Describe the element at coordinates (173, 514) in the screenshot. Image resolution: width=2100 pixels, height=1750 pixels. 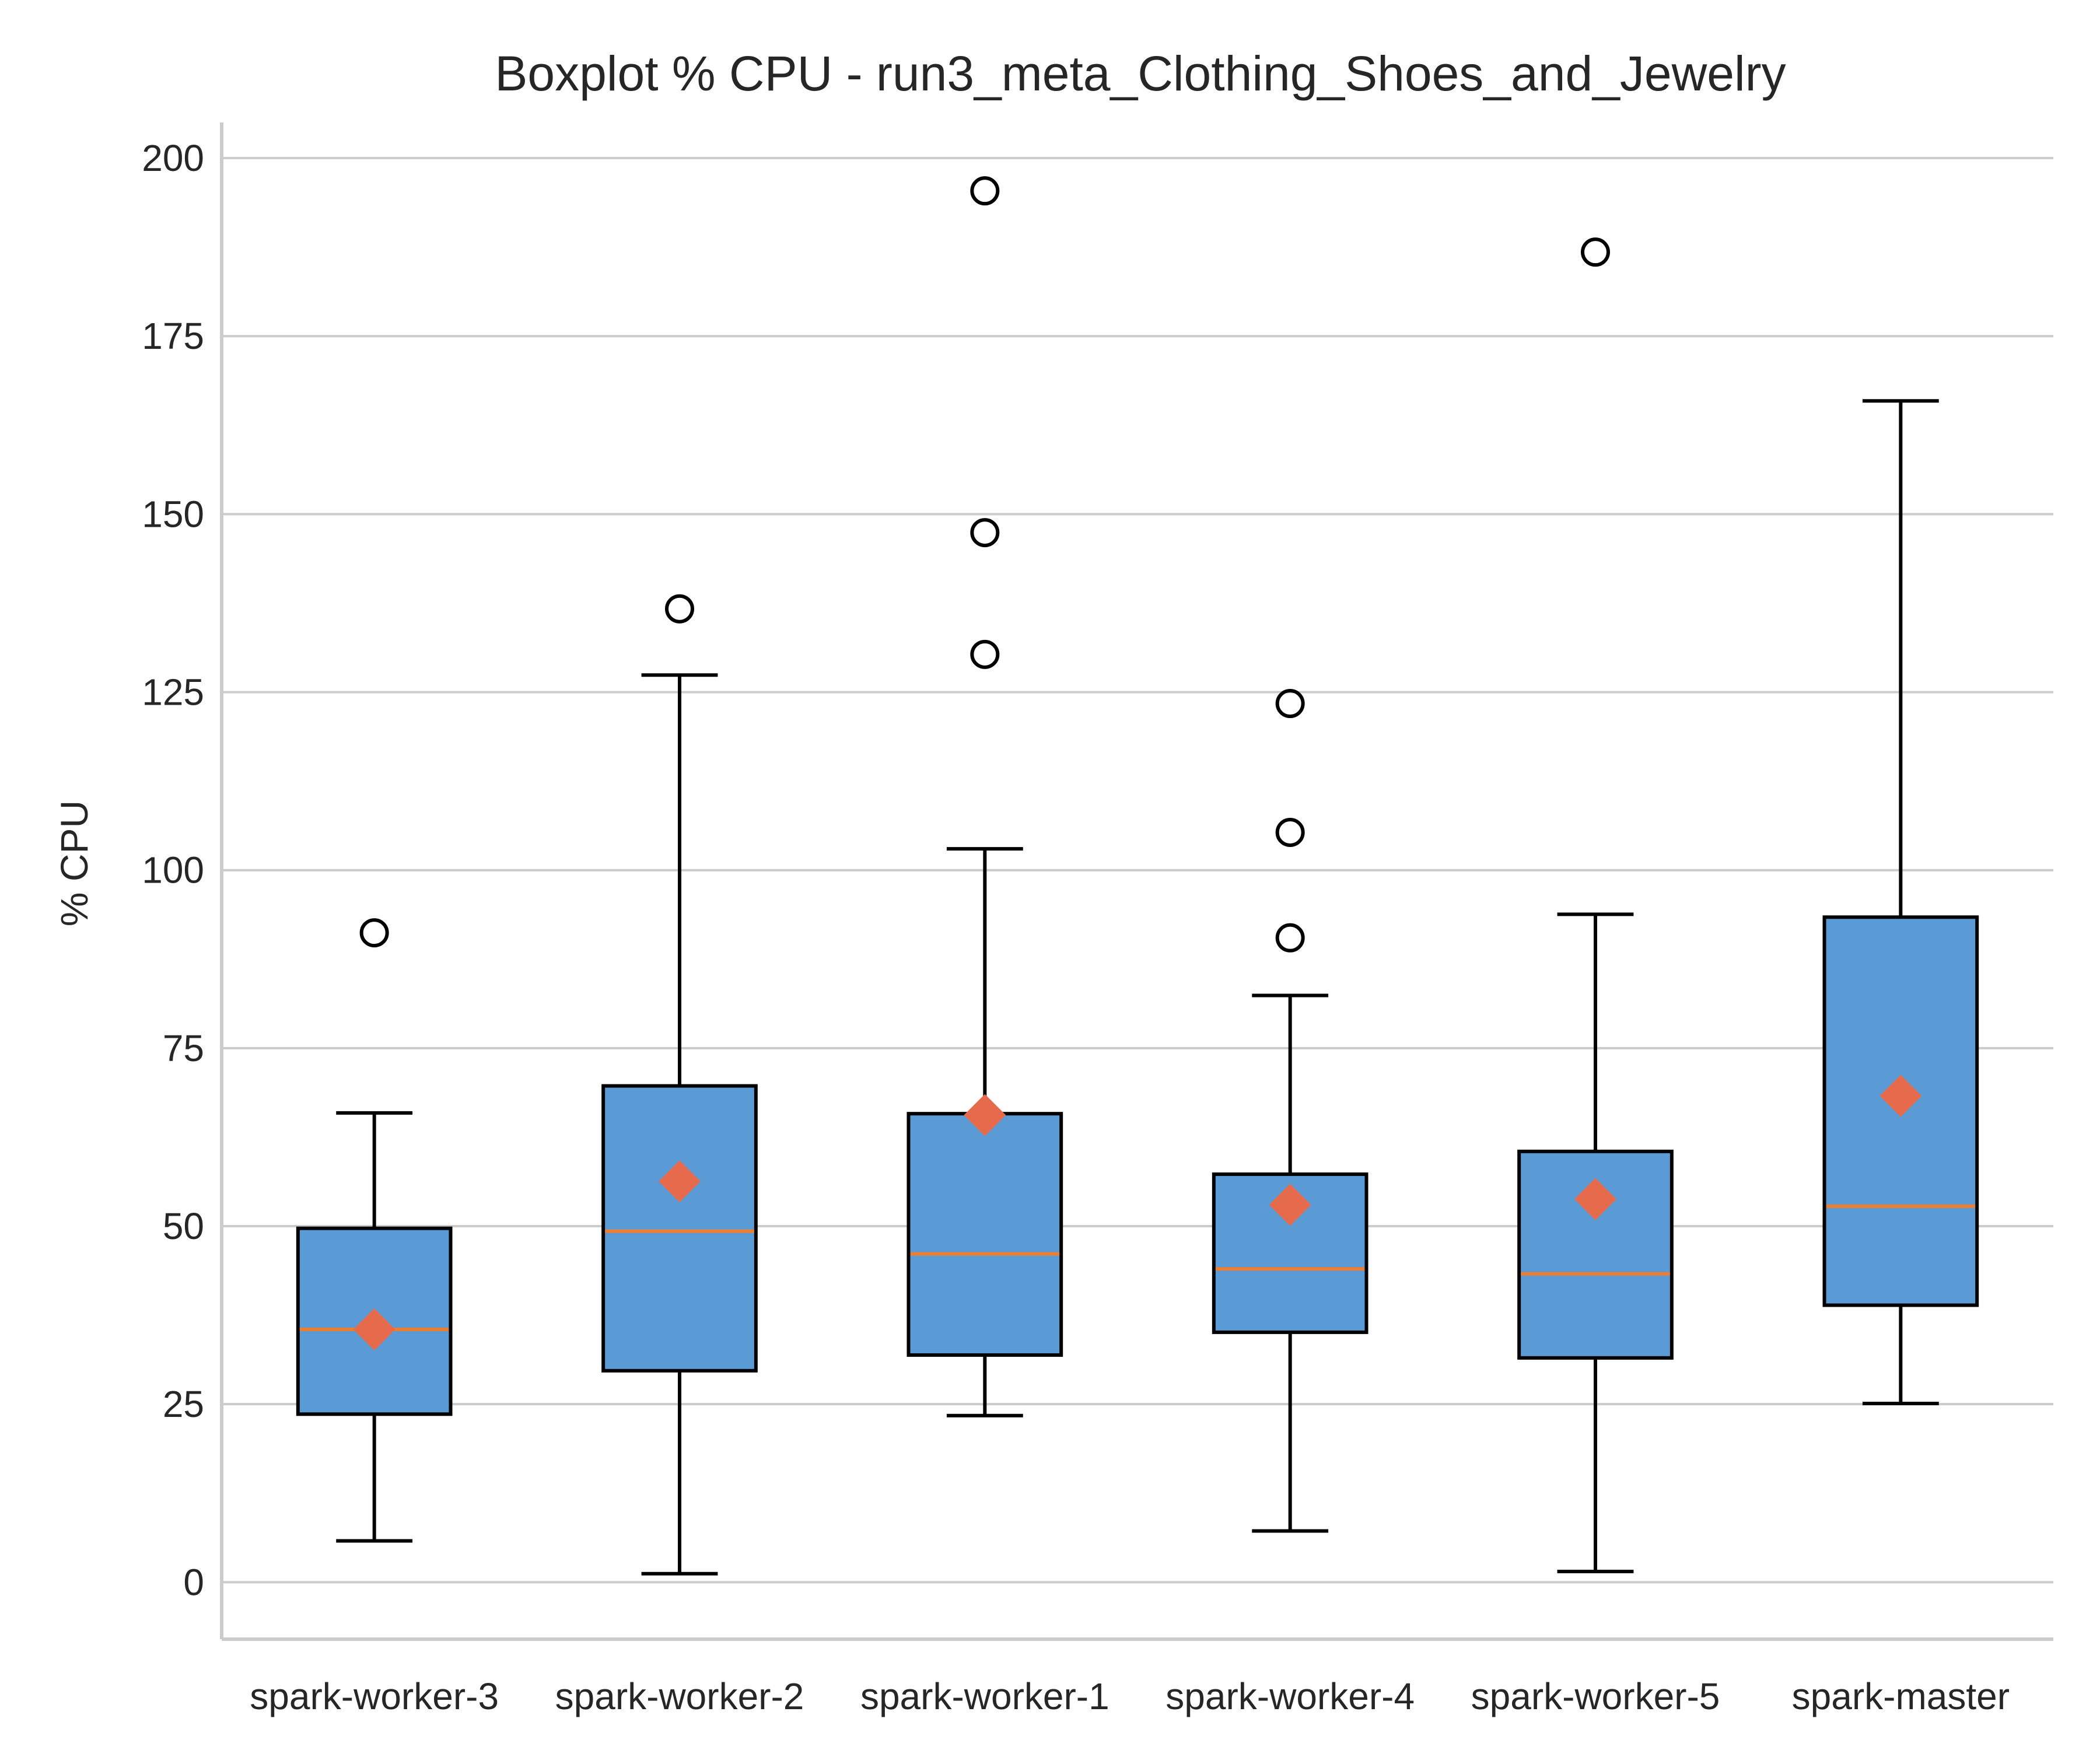
I see `y-tick-label: 150` at that location.